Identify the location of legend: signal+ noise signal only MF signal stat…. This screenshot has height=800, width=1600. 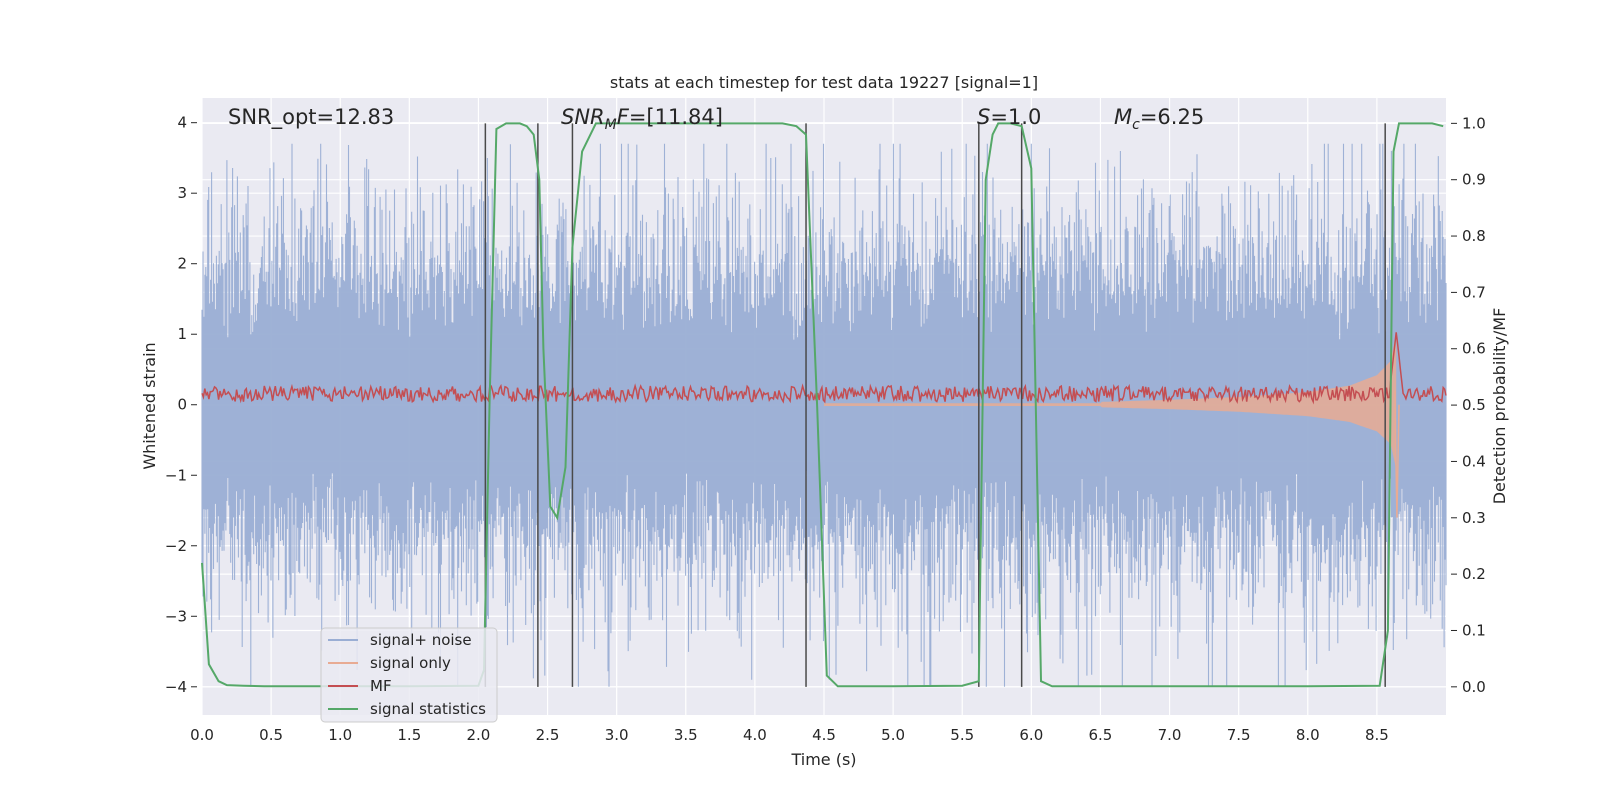
(409, 675).